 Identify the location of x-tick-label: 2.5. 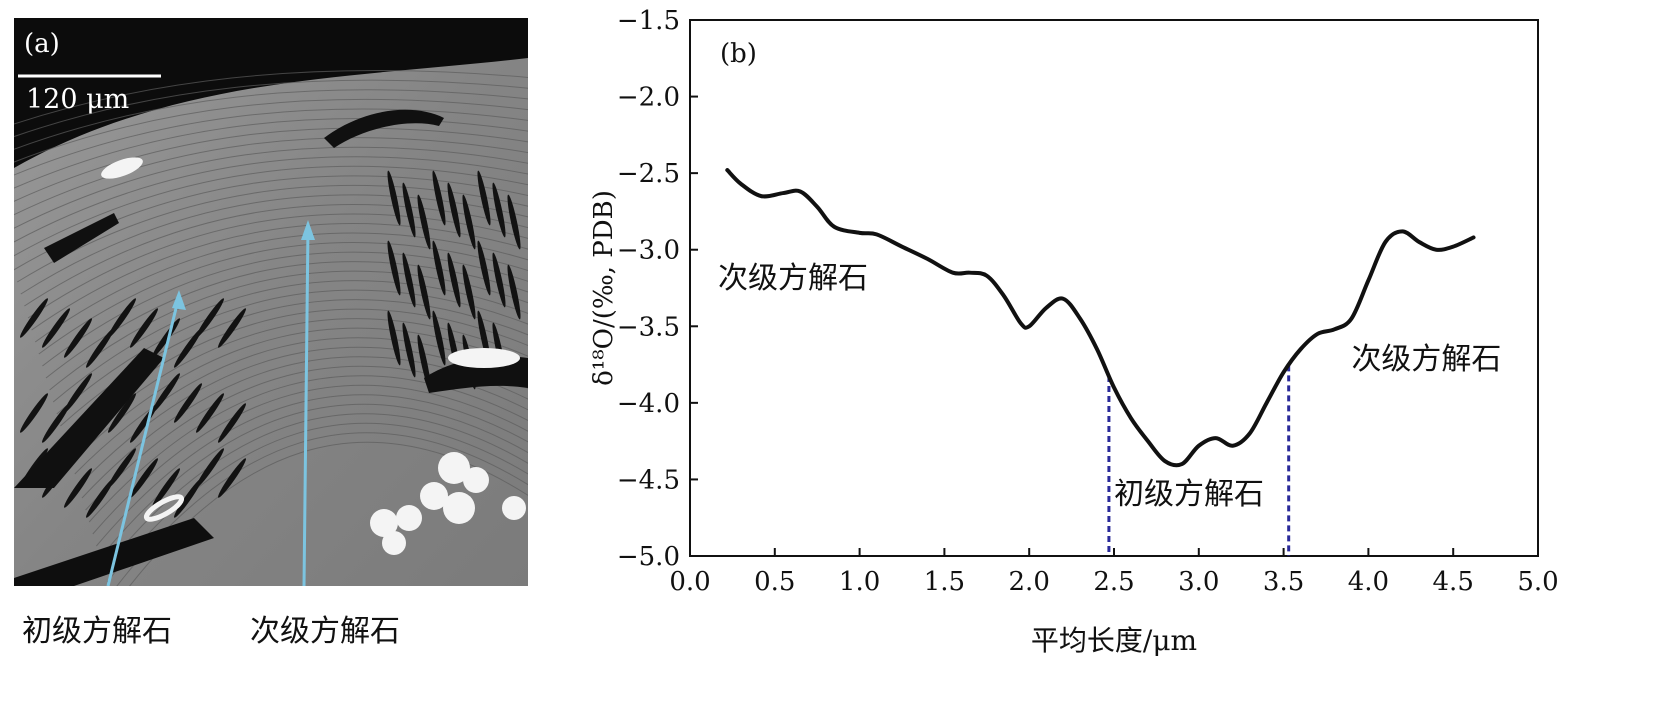
(1113, 582).